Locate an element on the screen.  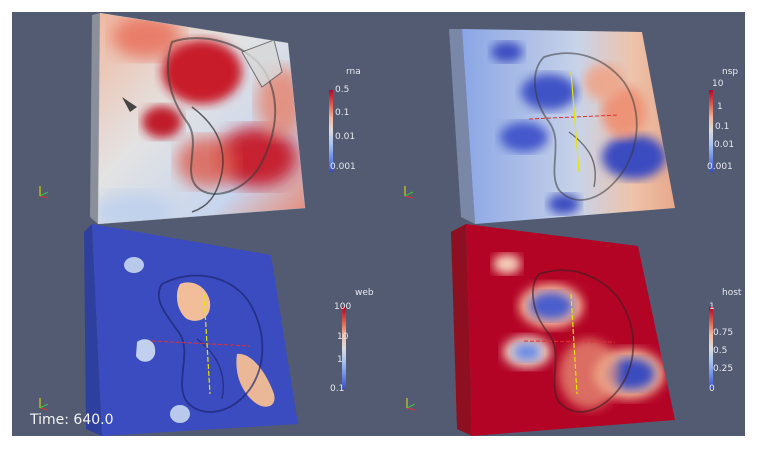
colorbar-tick: 100 is located at coordinates (343, 307).